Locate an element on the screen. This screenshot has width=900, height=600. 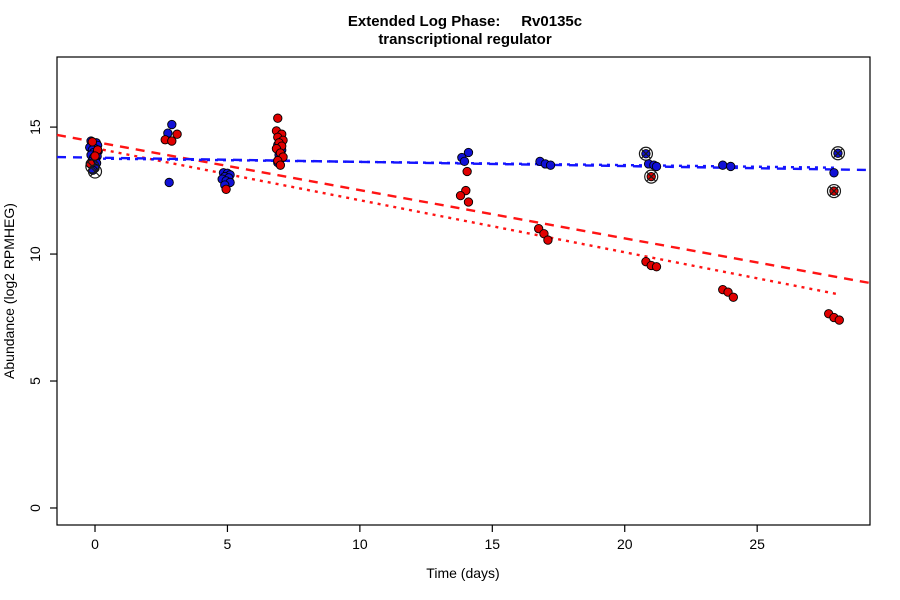
x-tick-label: 10 is located at coordinates (360, 544).